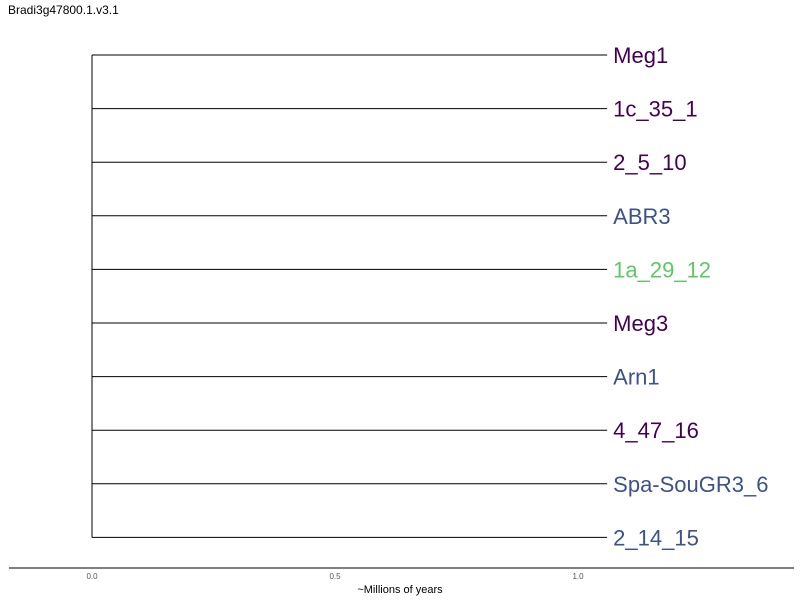 The height and width of the screenshot is (600, 800). What do you see at coordinates (92, 576) in the screenshot?
I see `x-tick-label: 0.0` at bounding box center [92, 576].